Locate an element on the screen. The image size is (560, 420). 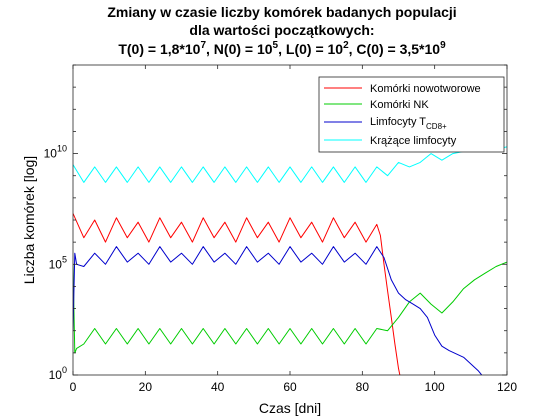
y-tick-label-exp: 5 is located at coordinates (64, 259).